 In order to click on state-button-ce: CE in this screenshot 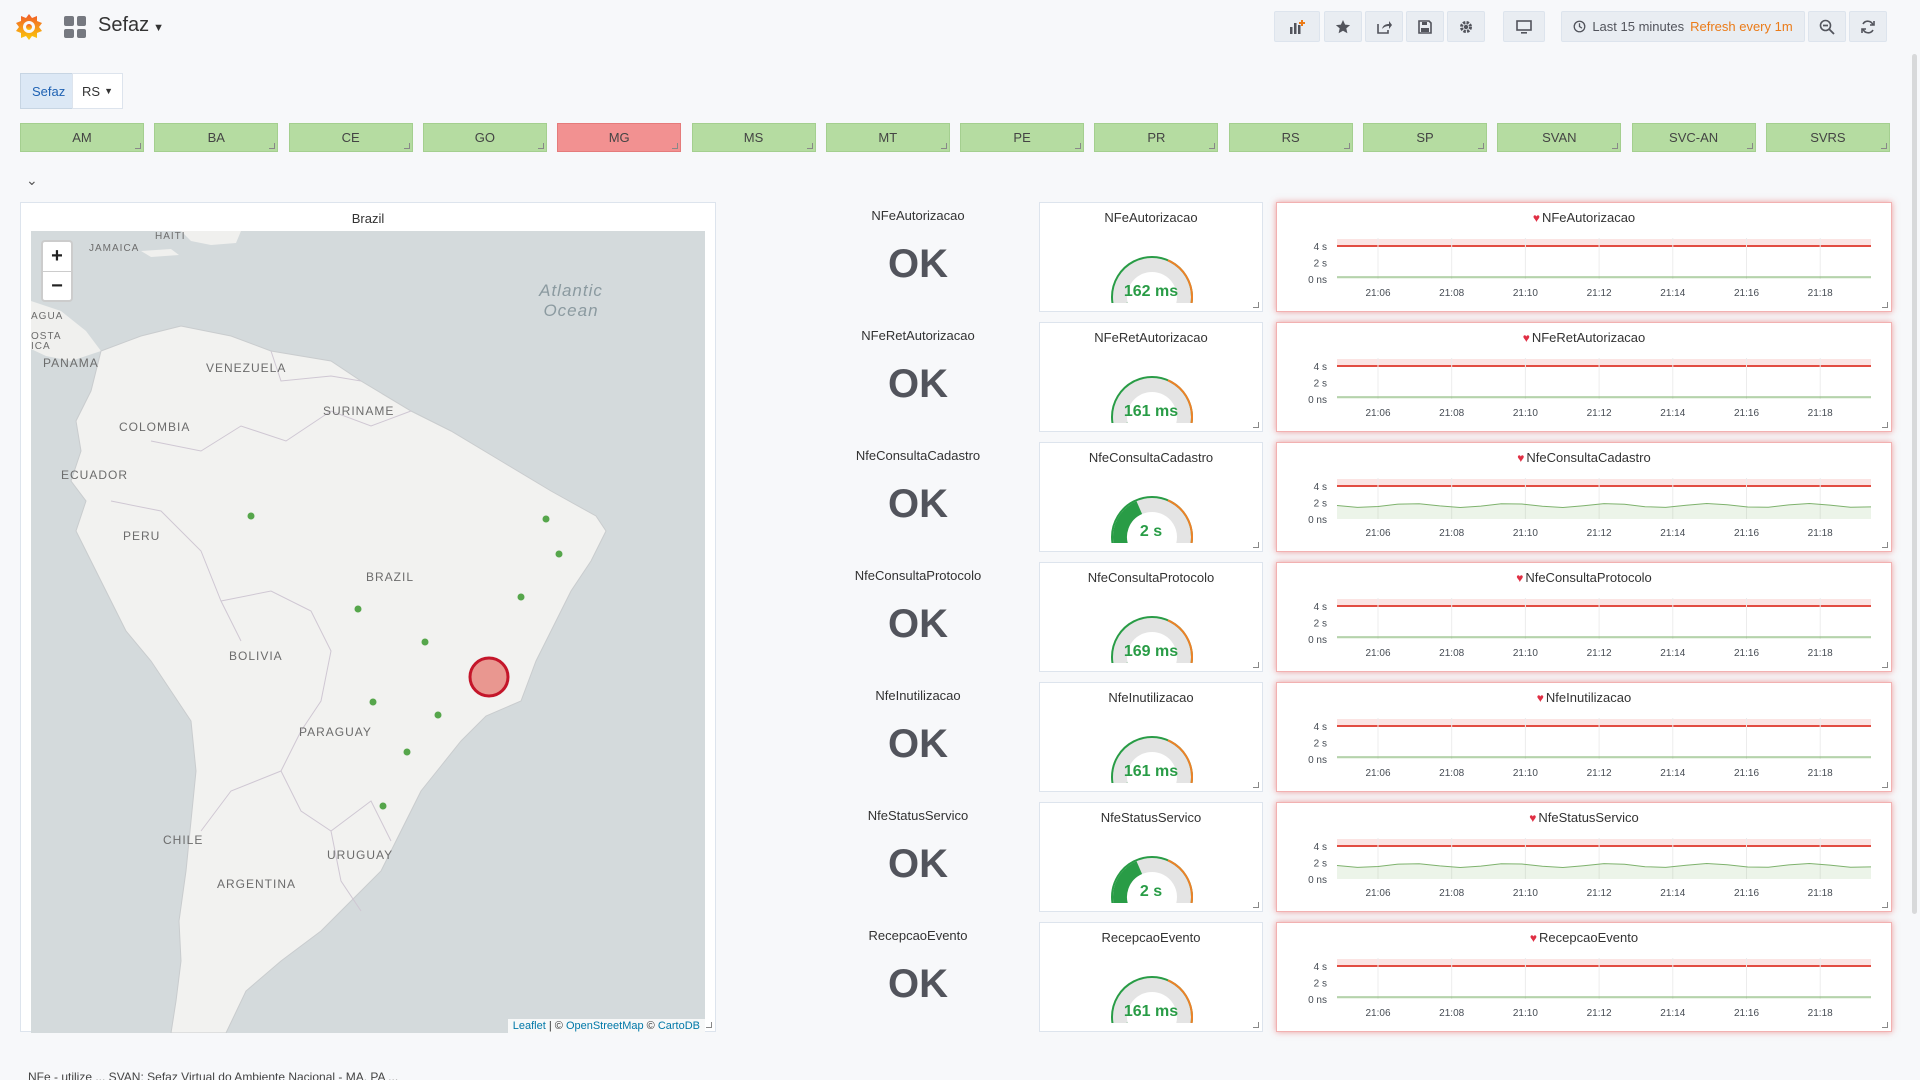, I will do `click(350, 137)`.